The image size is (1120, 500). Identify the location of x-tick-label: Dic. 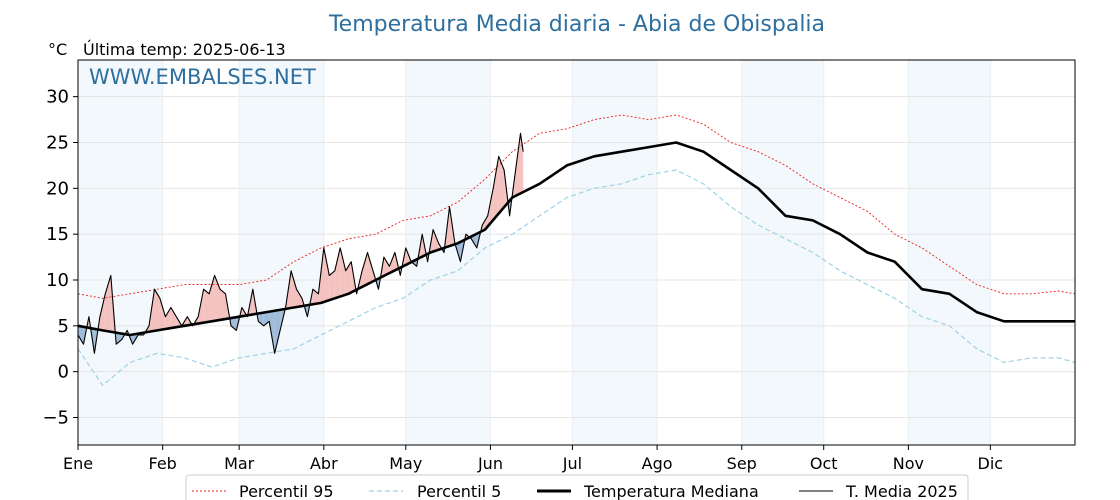
(991, 463).